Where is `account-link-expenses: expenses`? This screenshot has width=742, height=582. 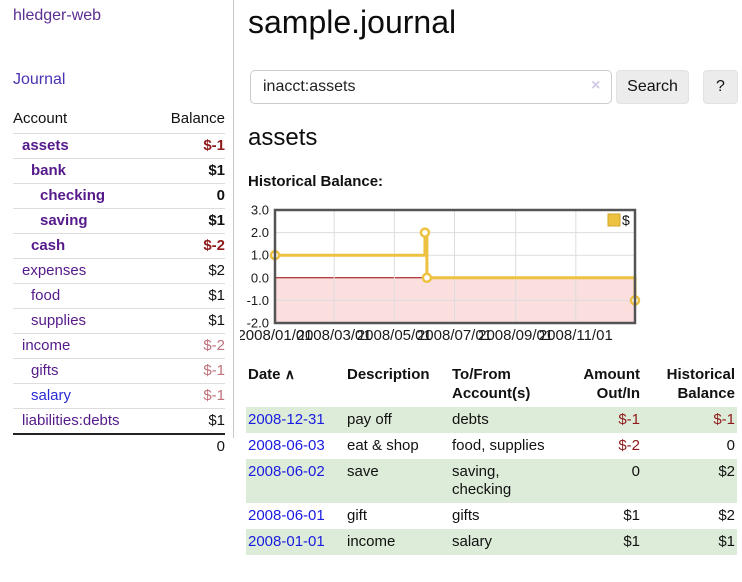 account-link-expenses: expenses is located at coordinates (54, 270).